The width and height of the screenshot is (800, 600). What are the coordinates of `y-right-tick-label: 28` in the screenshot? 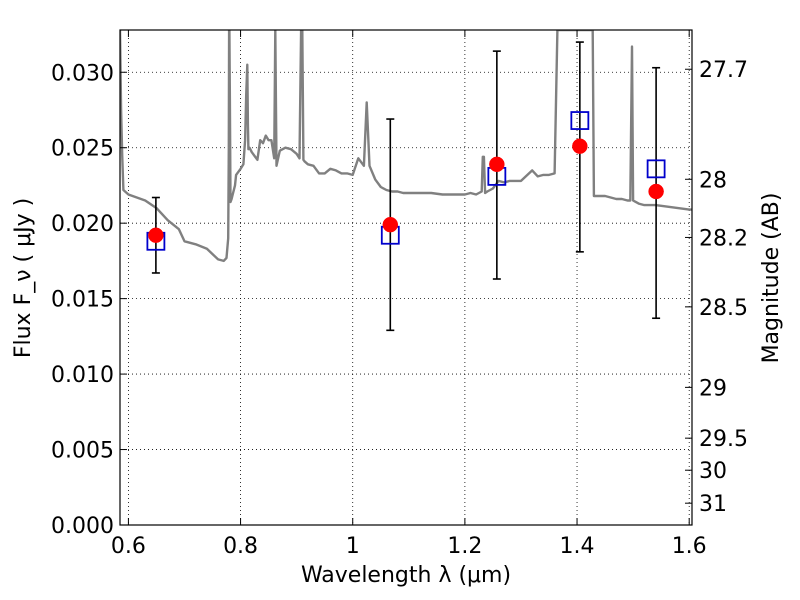 It's located at (713, 180).